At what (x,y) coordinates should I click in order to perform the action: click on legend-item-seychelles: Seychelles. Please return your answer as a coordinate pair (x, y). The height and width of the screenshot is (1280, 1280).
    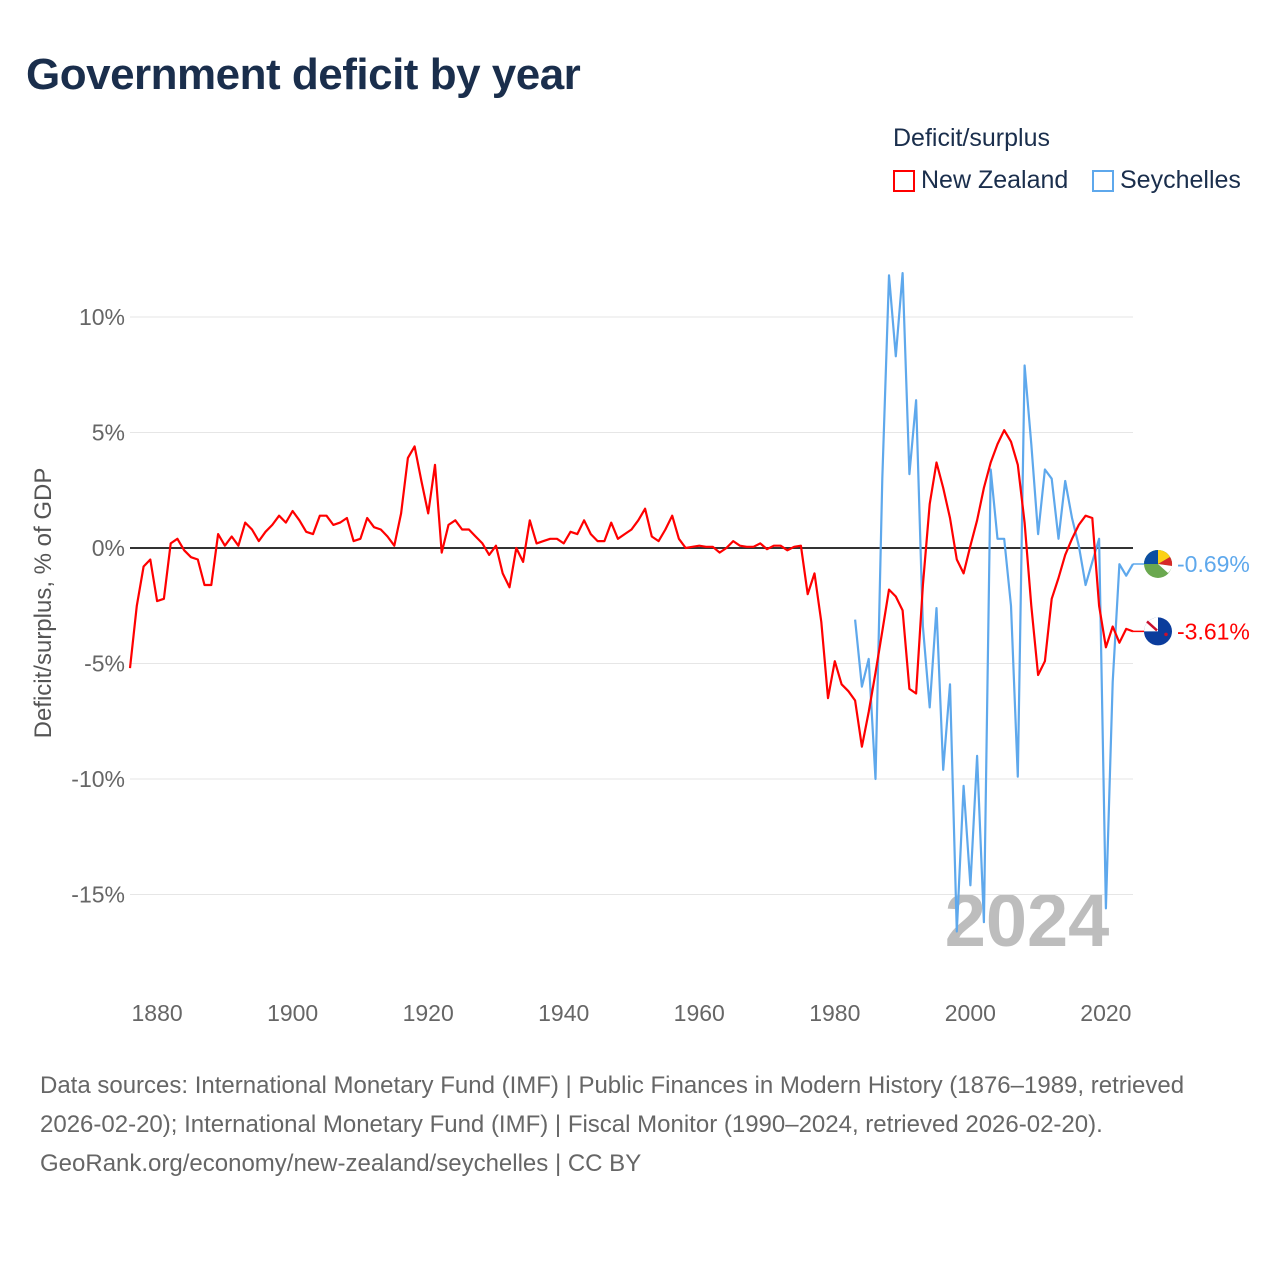
    Looking at the image, I should click on (1166, 180).